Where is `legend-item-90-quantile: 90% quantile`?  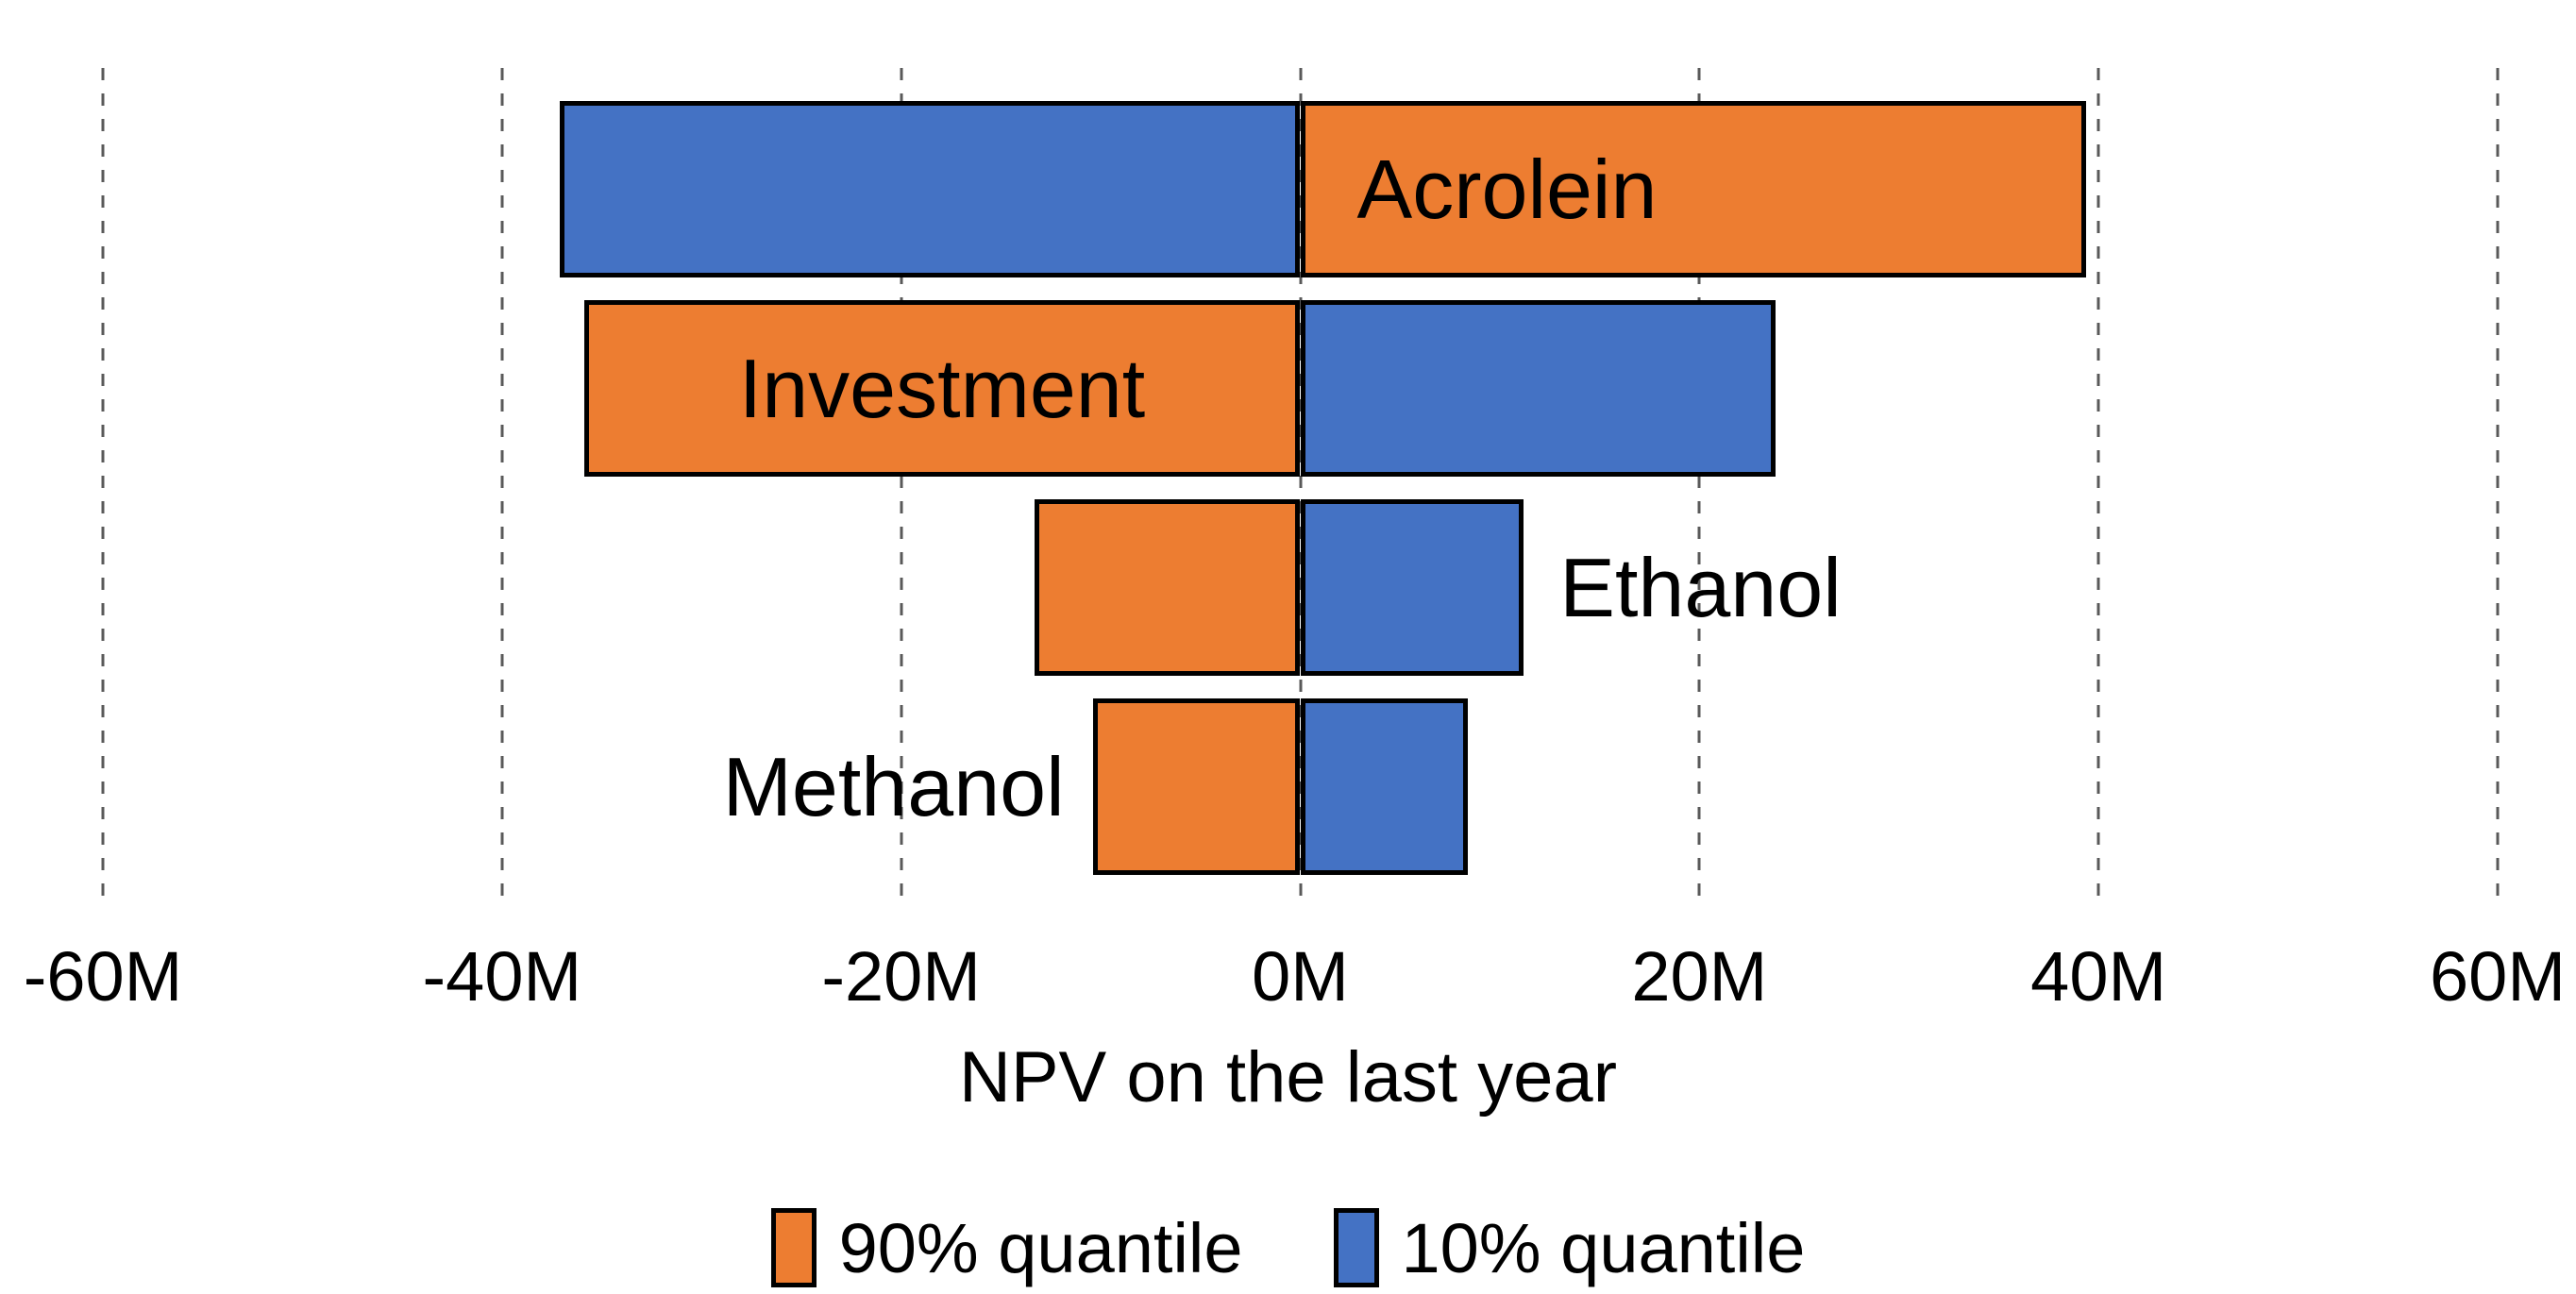
legend-item-90-quantile: 90% quantile is located at coordinates (1007, 1247).